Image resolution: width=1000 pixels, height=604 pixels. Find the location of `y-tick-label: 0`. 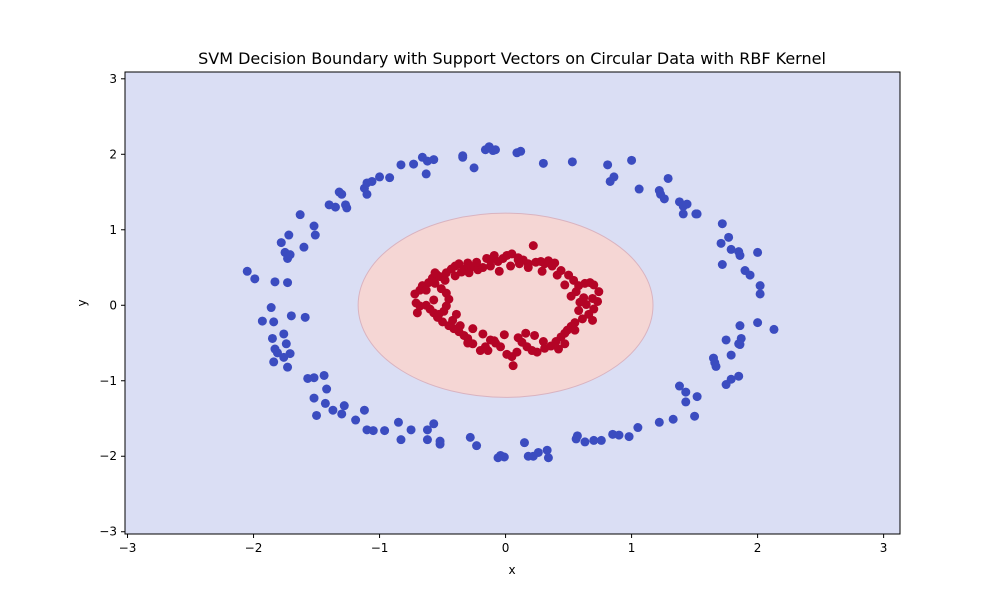

y-tick-label: 0 is located at coordinates (113, 305).